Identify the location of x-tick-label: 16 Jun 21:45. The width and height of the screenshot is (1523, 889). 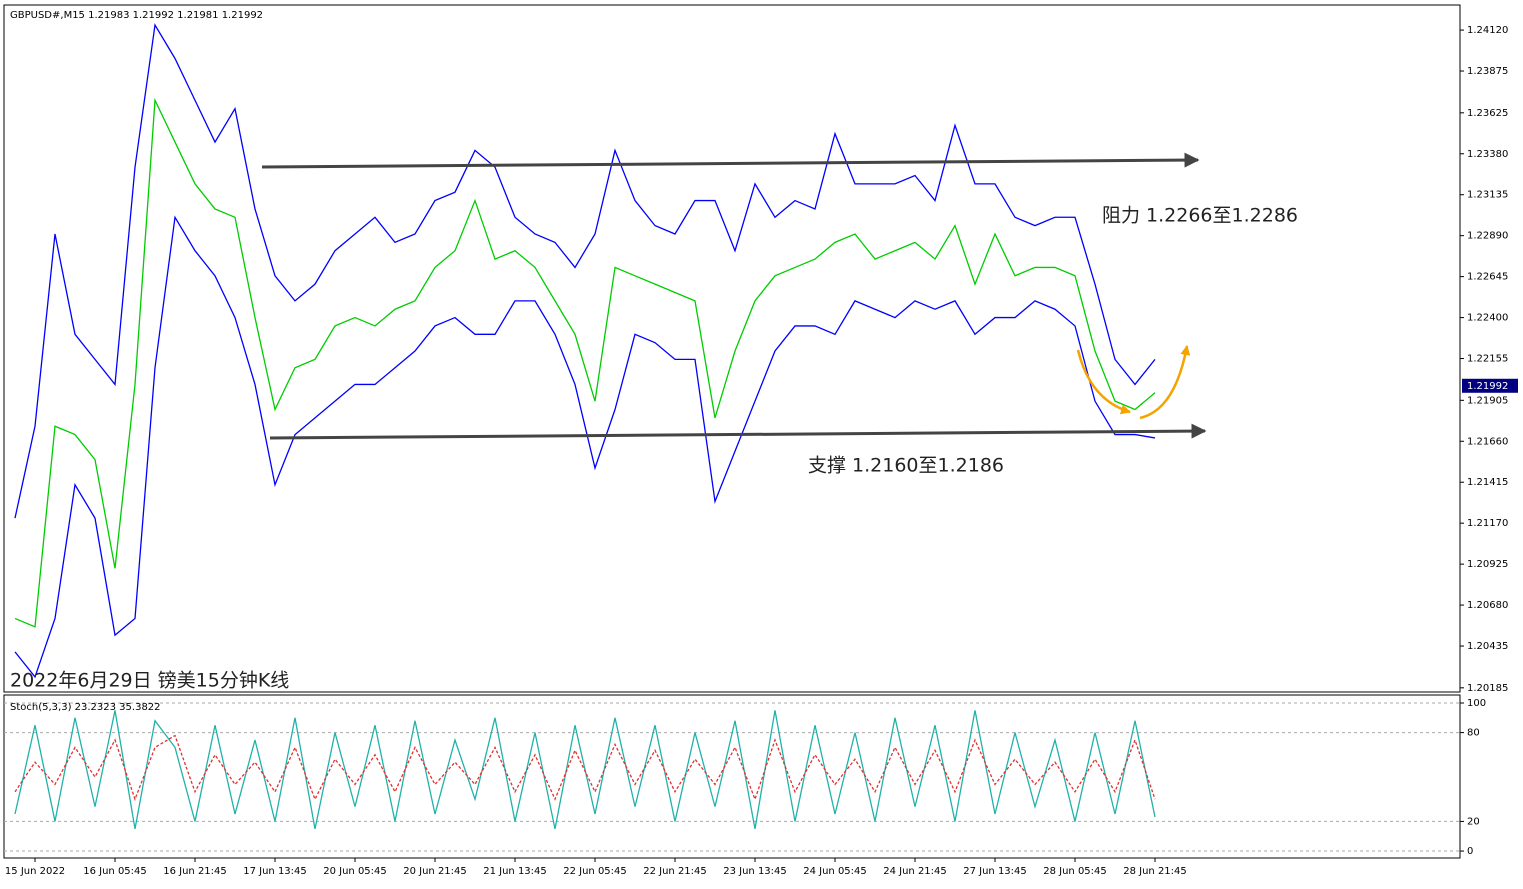
(195, 871).